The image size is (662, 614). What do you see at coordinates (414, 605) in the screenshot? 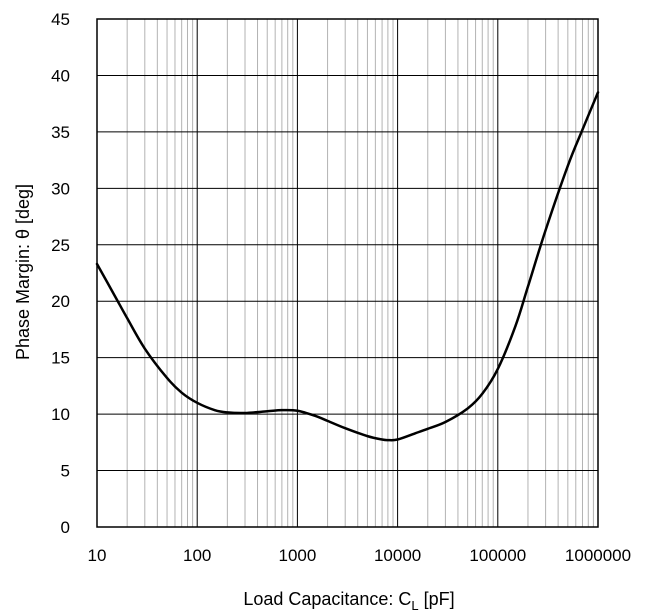
I see `x-axis-title-subscript: L` at bounding box center [414, 605].